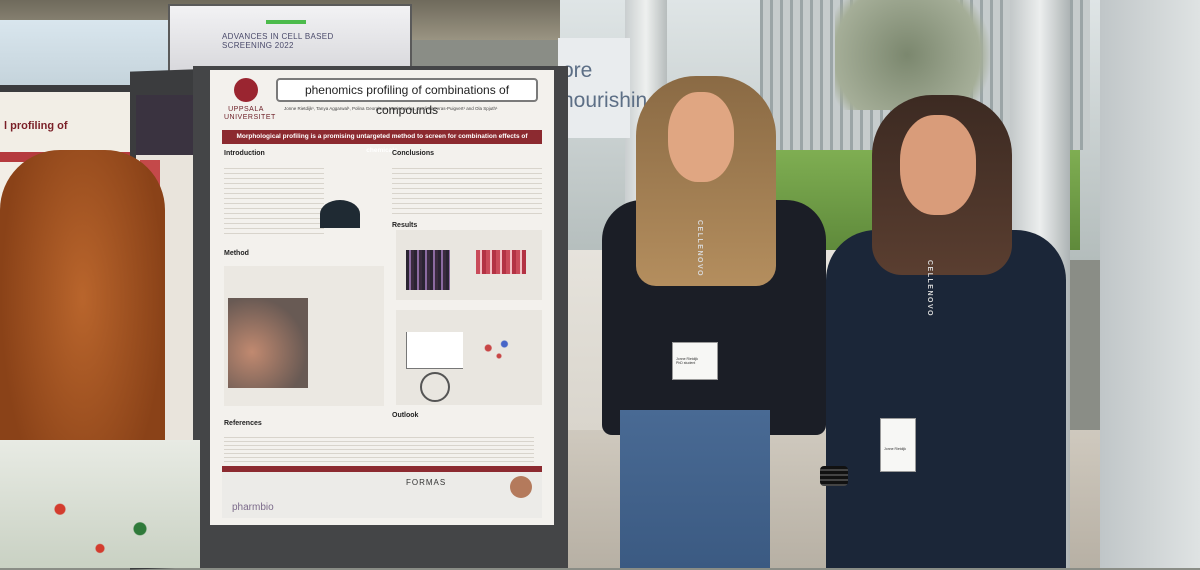 The width and height of the screenshot is (1200, 570). I want to click on method-cell-image, so click(268, 343).